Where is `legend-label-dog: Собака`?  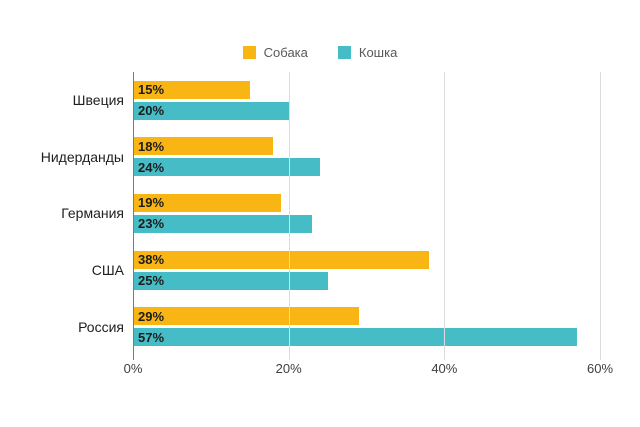
legend-label-dog: Собака is located at coordinates (285, 52).